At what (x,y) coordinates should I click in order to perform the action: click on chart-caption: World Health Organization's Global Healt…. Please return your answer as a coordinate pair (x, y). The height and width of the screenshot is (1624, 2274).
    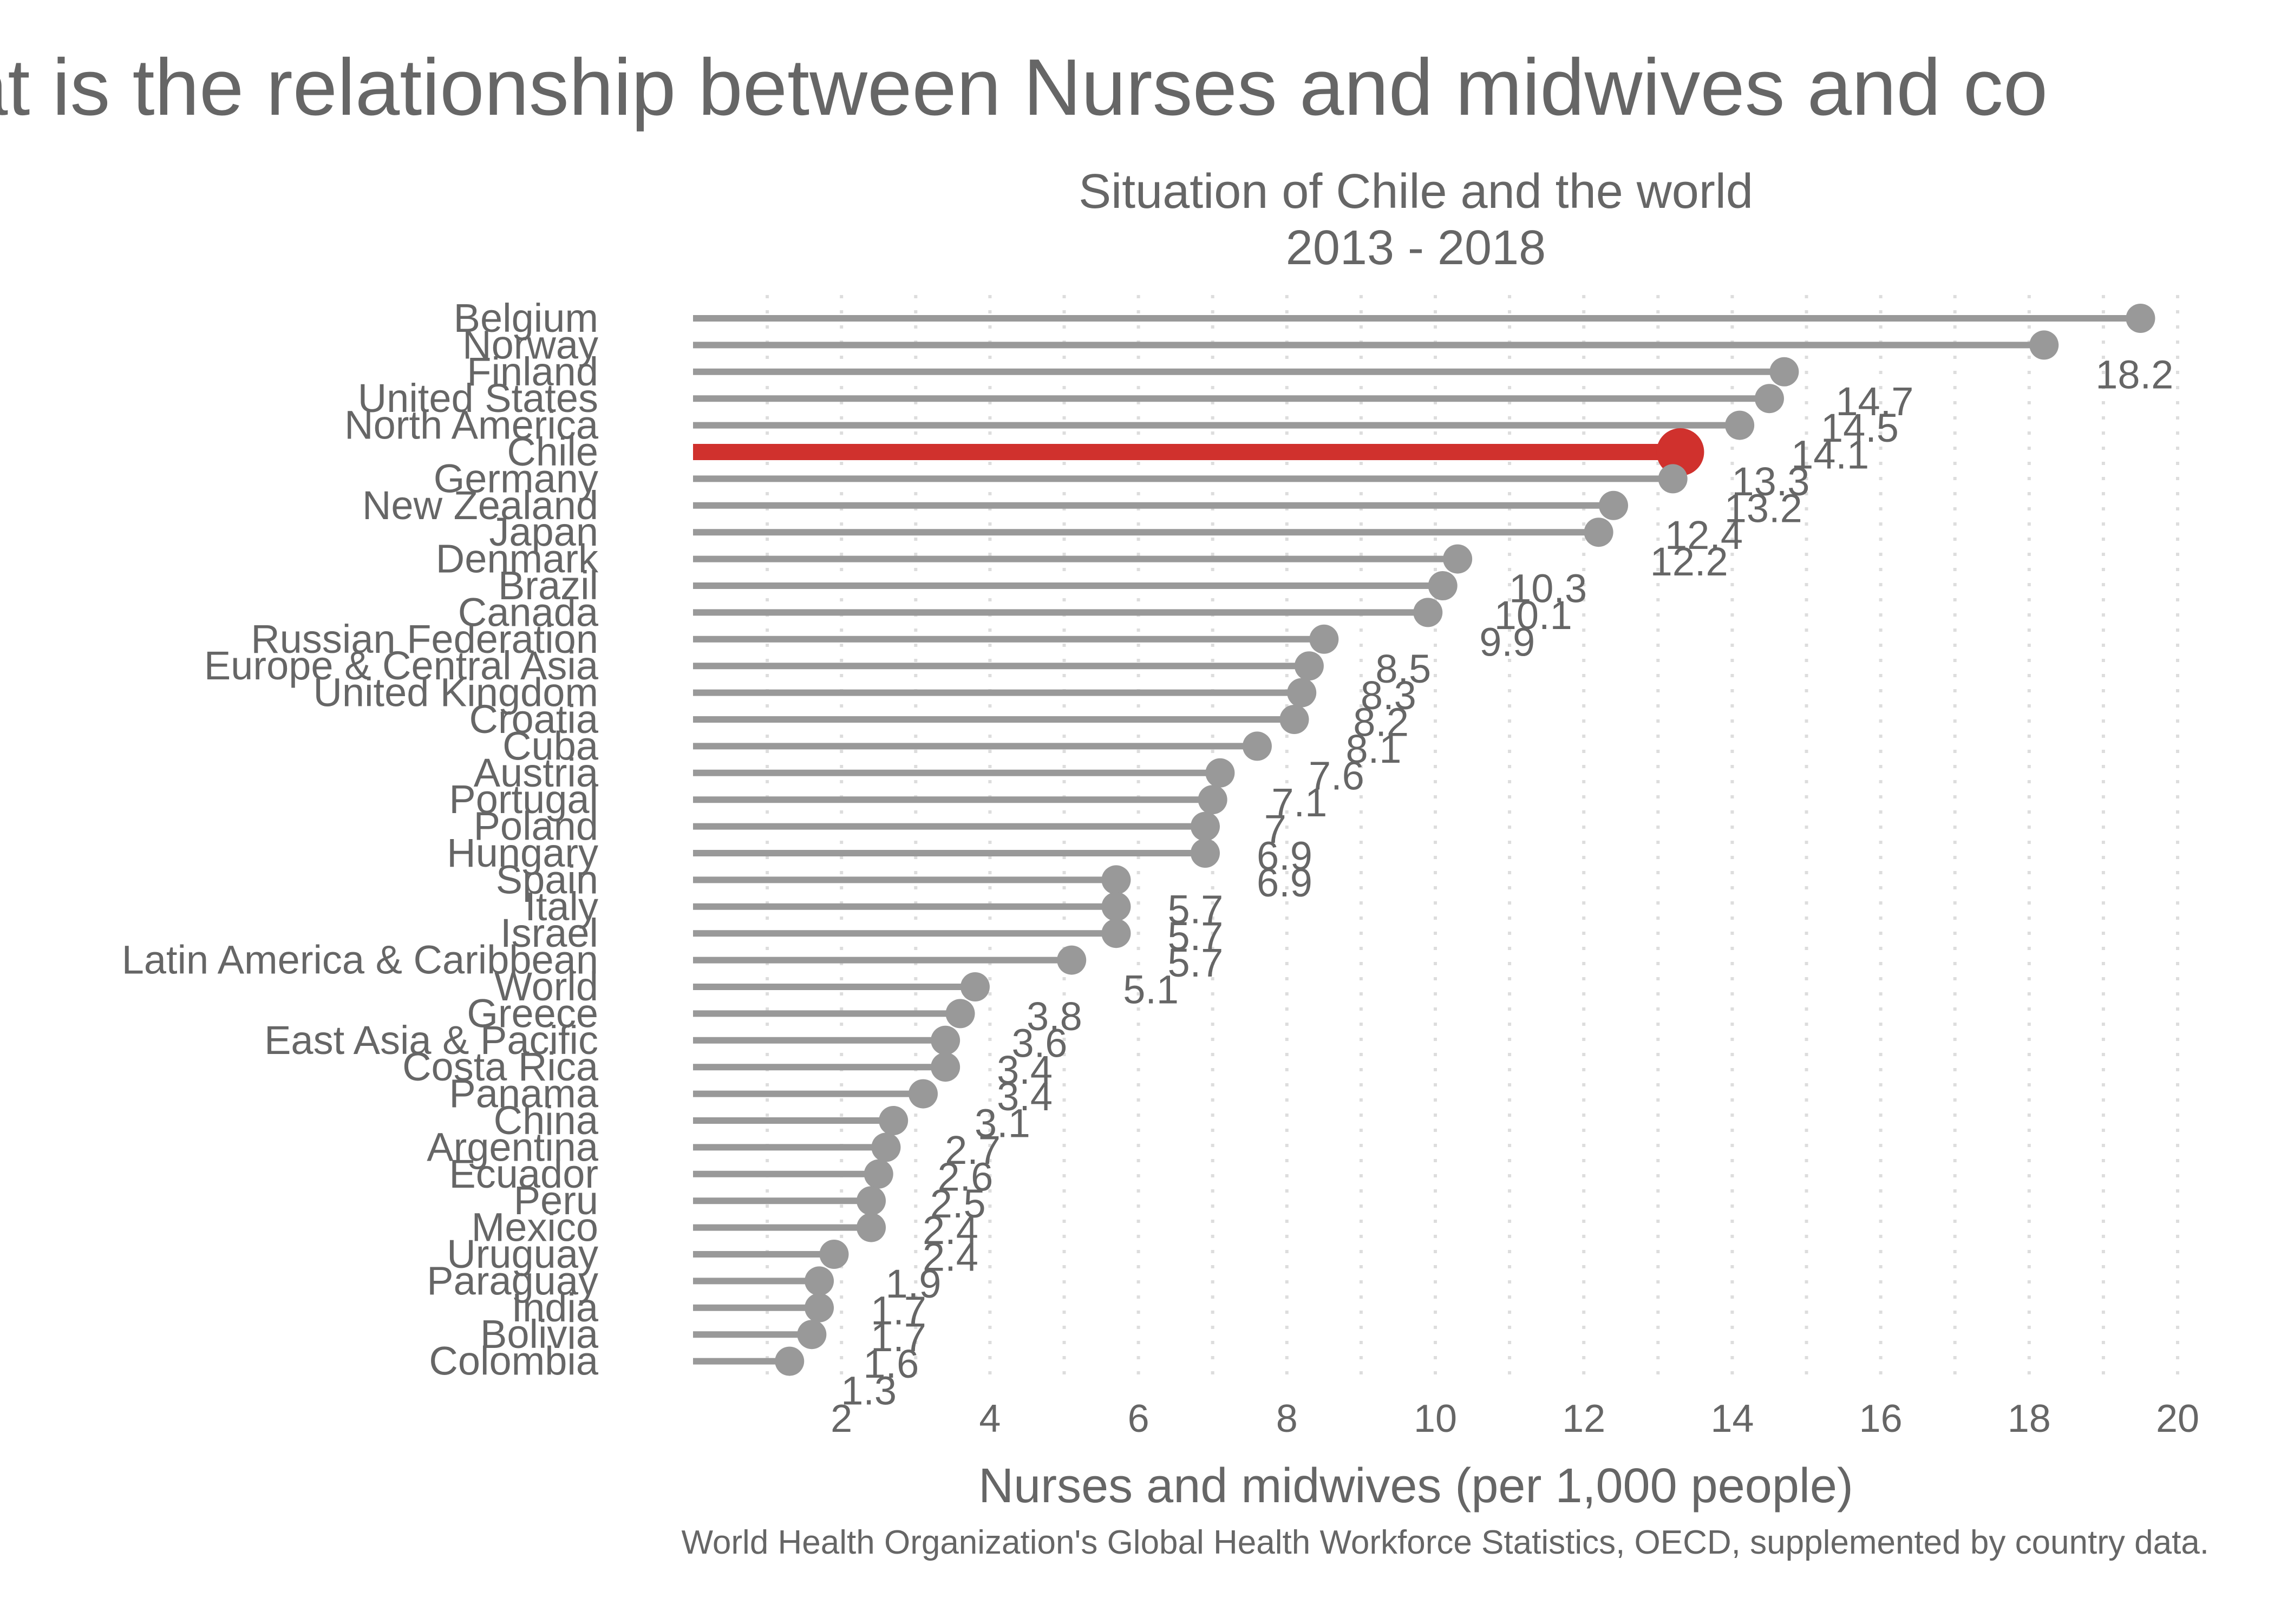
    Looking at the image, I should click on (1446, 1542).